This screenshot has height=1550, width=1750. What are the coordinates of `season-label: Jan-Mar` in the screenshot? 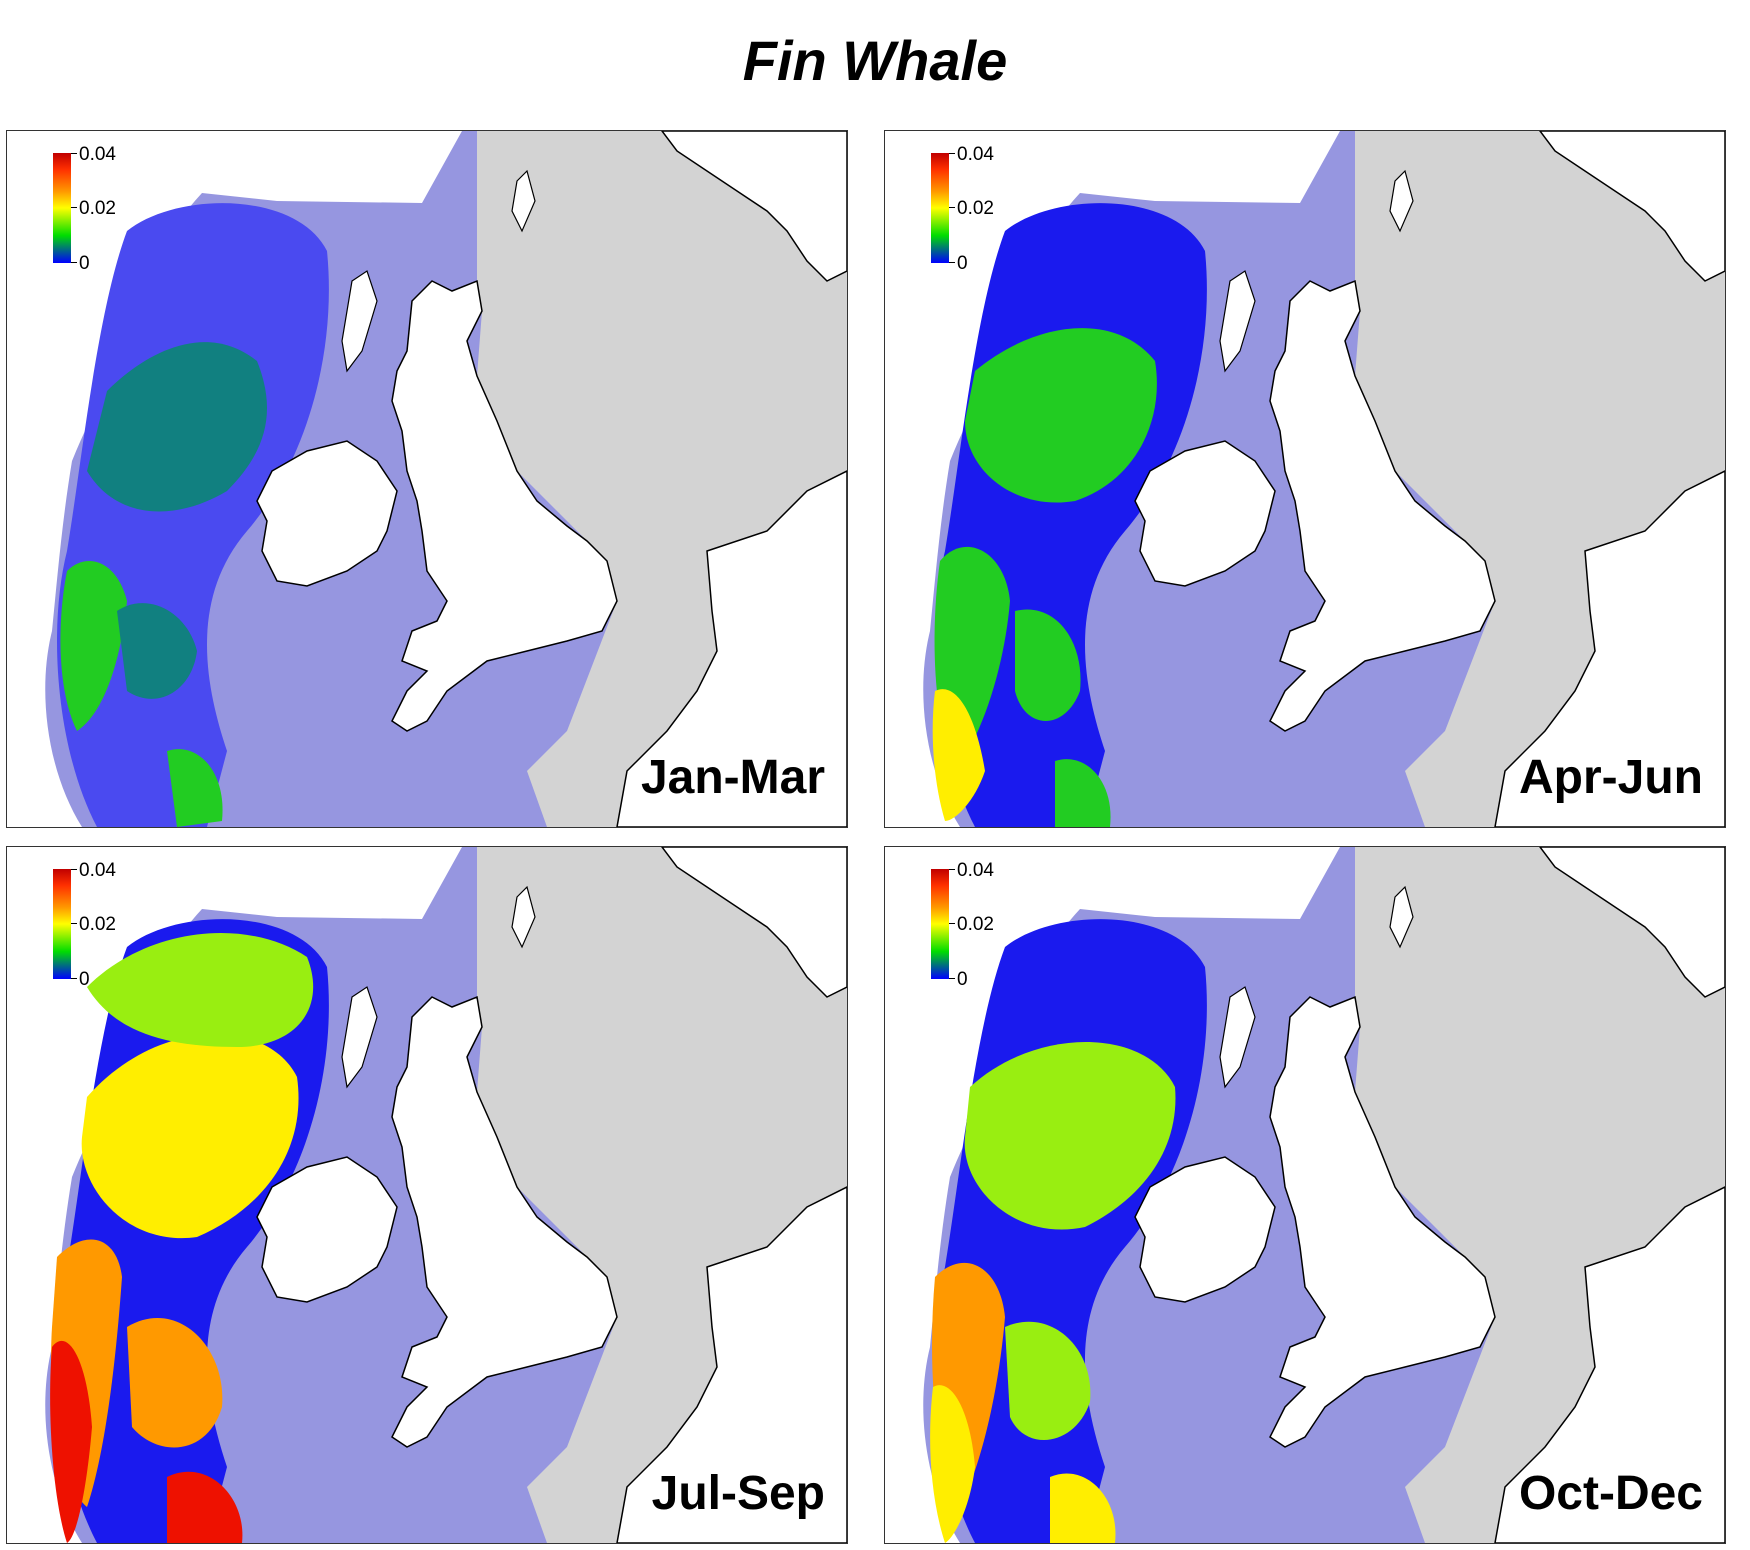 It's located at (732, 777).